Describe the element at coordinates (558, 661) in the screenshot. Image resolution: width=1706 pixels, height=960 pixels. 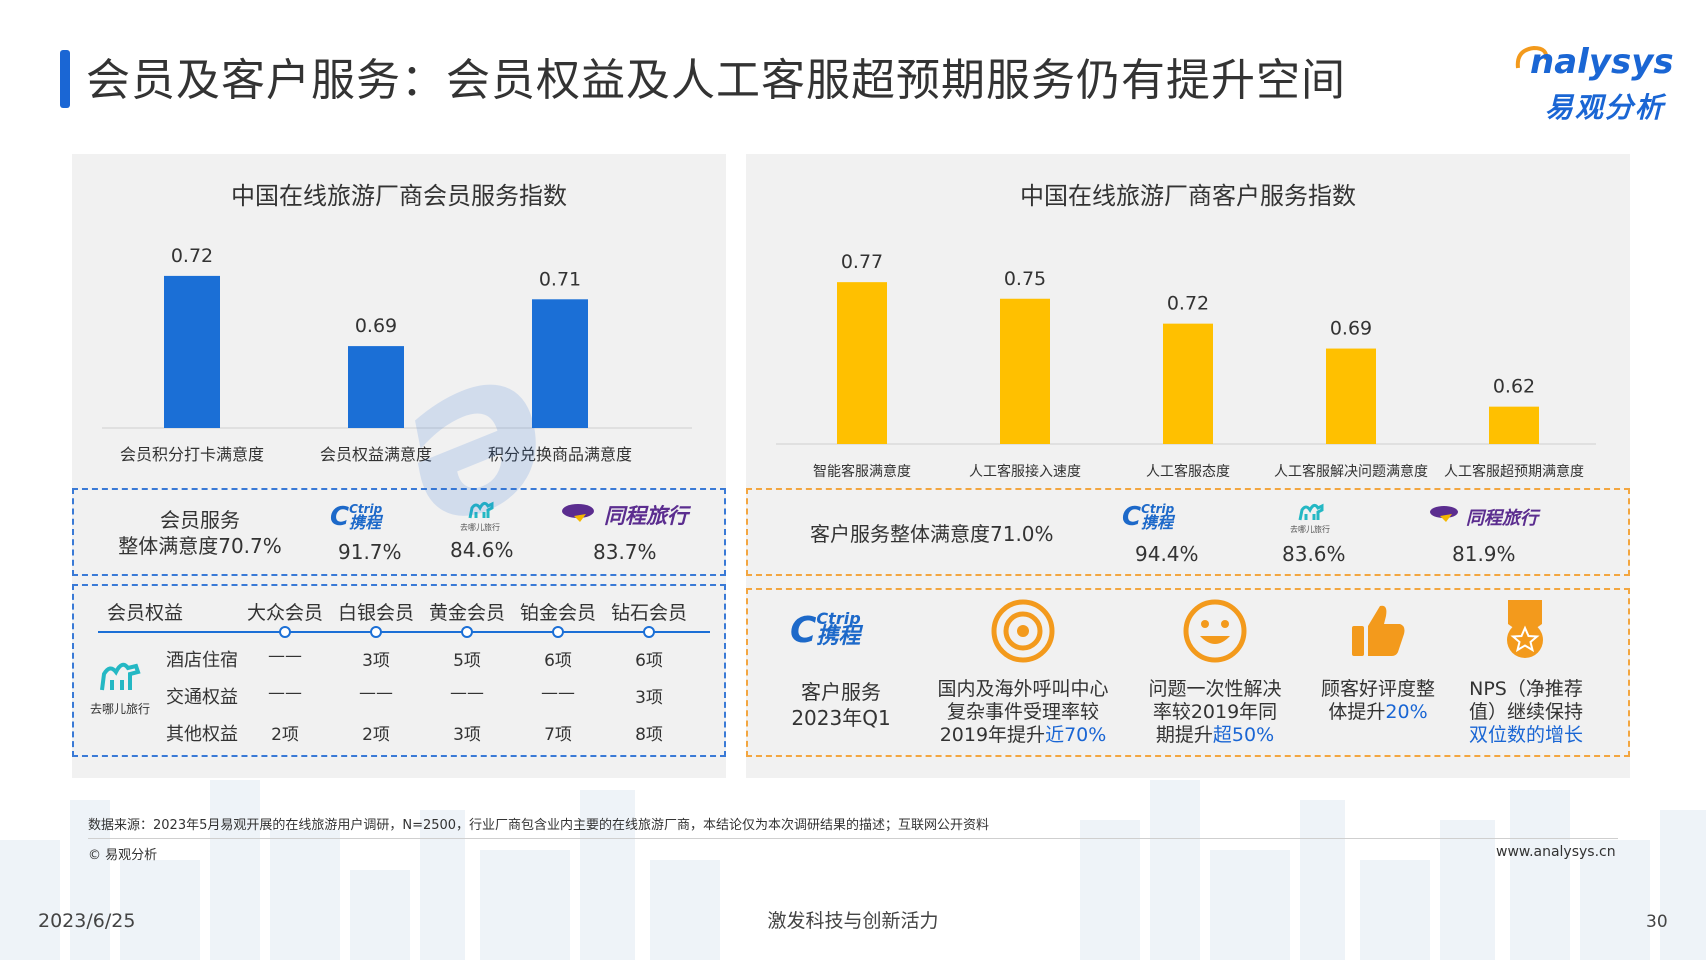
I see `rights-cell: 6项` at that location.